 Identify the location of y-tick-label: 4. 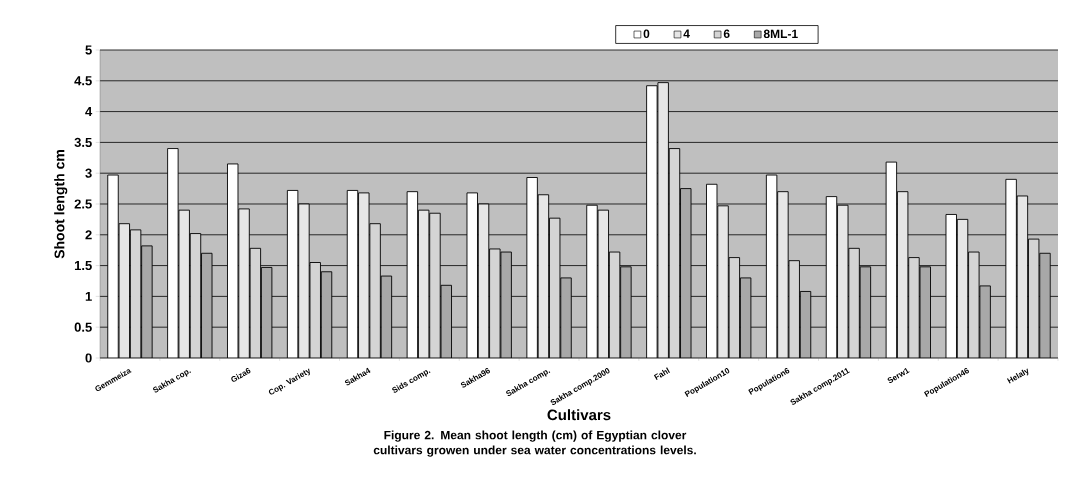
(89, 112).